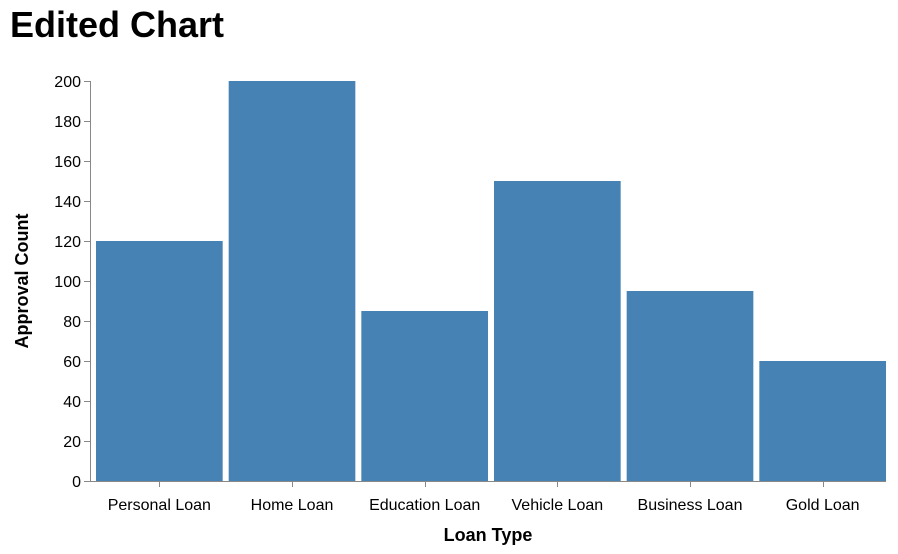 The width and height of the screenshot is (898, 554). What do you see at coordinates (159, 505) in the screenshot?
I see `x-tick-label: Personal Loan` at bounding box center [159, 505].